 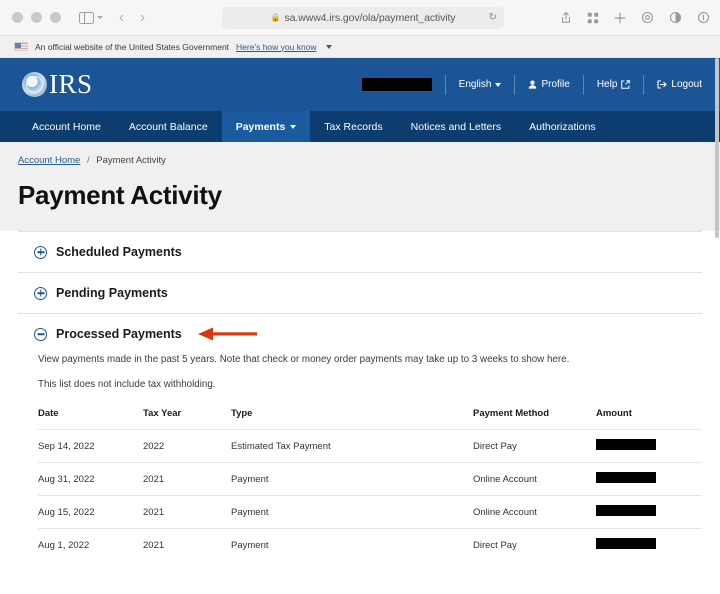 What do you see at coordinates (187, 446) in the screenshot?
I see `cell-tax-year: 2022` at bounding box center [187, 446].